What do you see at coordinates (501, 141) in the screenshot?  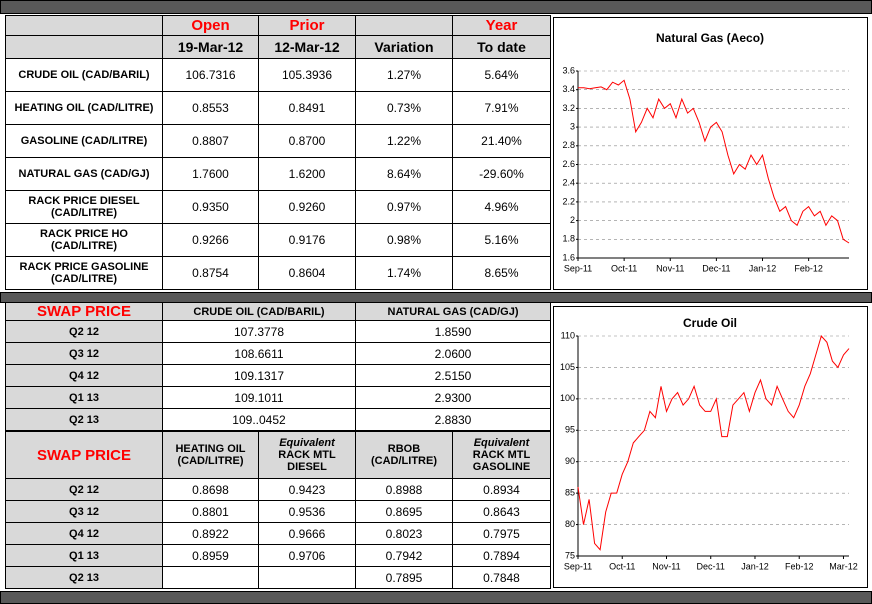 I see `cell: 21.40%` at bounding box center [501, 141].